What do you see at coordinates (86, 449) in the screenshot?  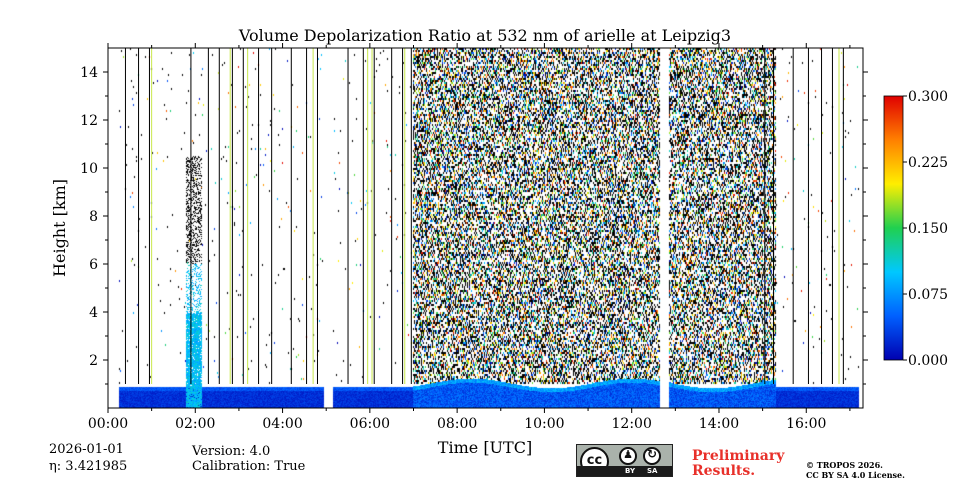 I see `date-label: 2026-01-01` at bounding box center [86, 449].